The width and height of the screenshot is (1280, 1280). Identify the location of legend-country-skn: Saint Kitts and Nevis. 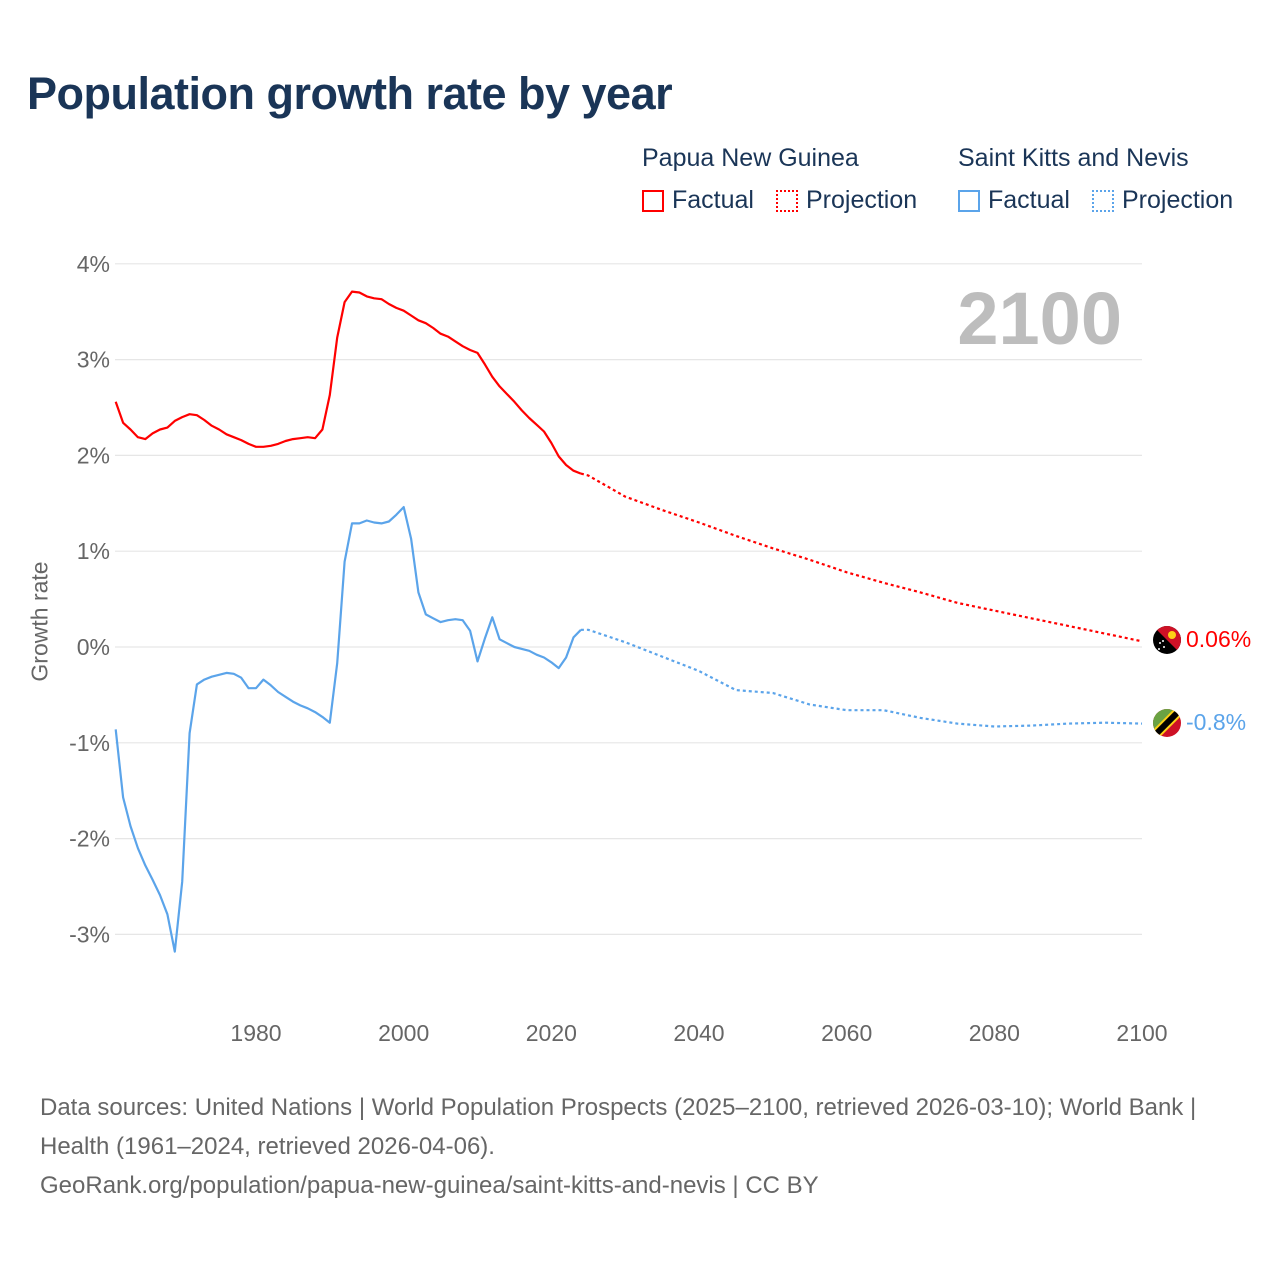
(1073, 158).